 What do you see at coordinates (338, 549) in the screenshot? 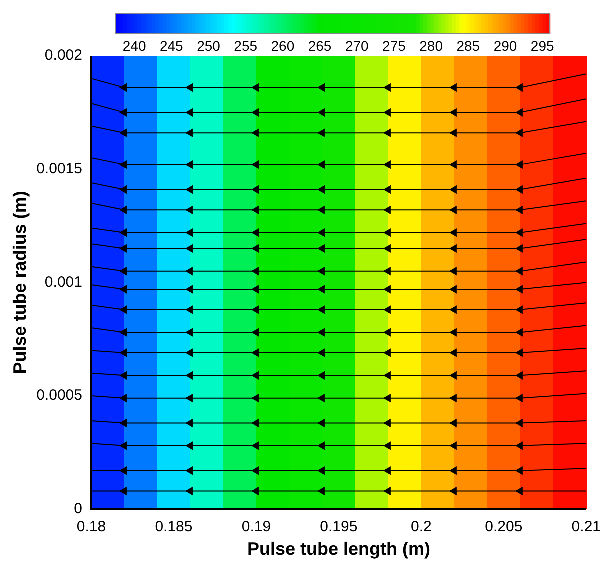
I see `x-axis-title: Pulse tube length (m)` at bounding box center [338, 549].